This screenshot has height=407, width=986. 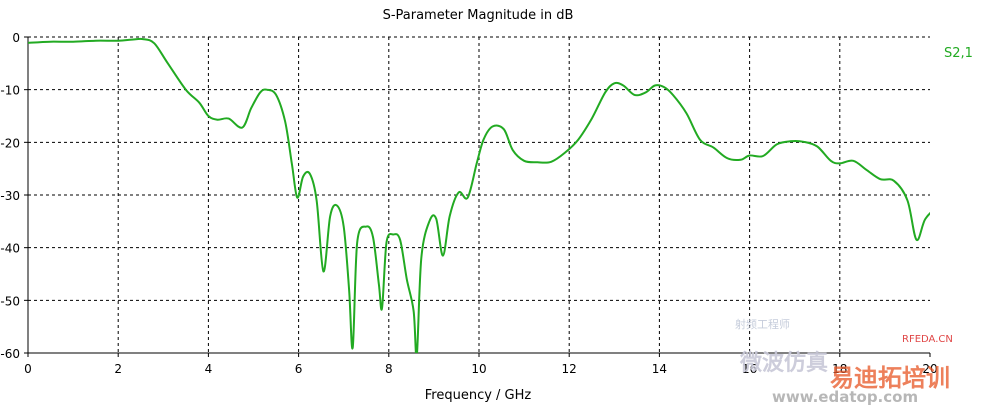 I want to click on x-tick-label: 14, so click(x=659, y=369).